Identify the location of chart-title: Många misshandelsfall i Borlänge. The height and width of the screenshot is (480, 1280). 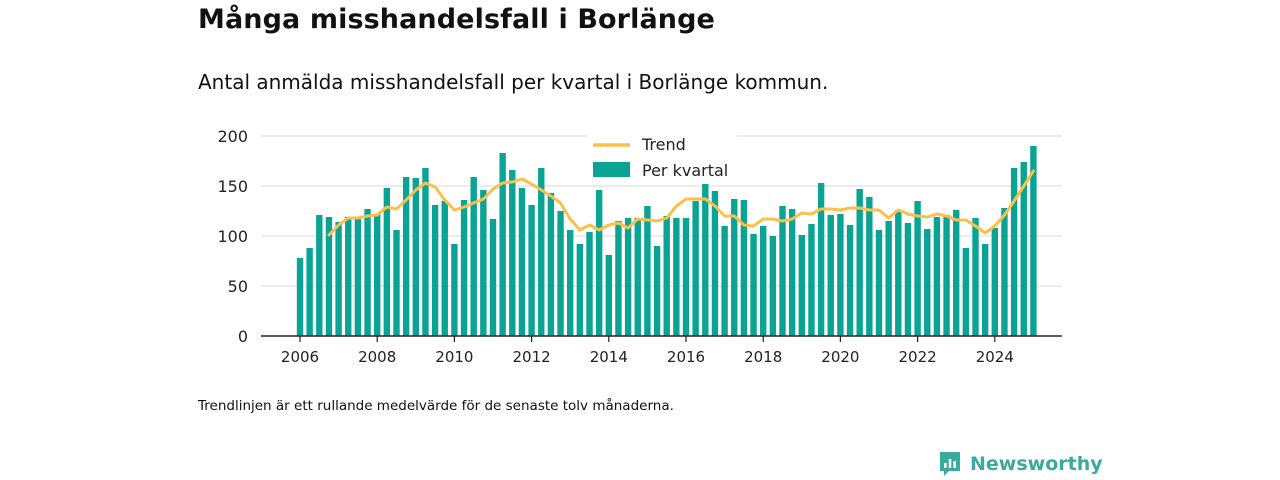
(456, 19).